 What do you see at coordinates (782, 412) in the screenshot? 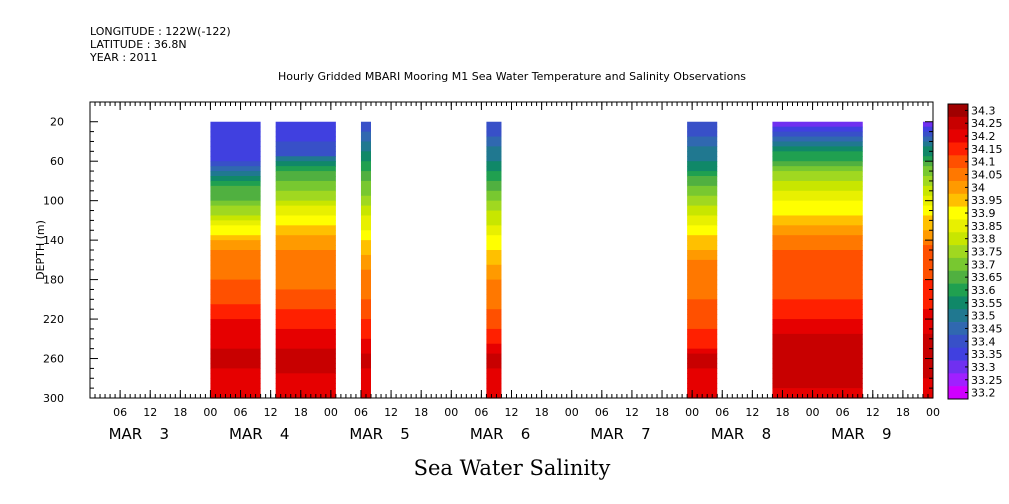
I see `x-tick-label: 18` at bounding box center [782, 412].